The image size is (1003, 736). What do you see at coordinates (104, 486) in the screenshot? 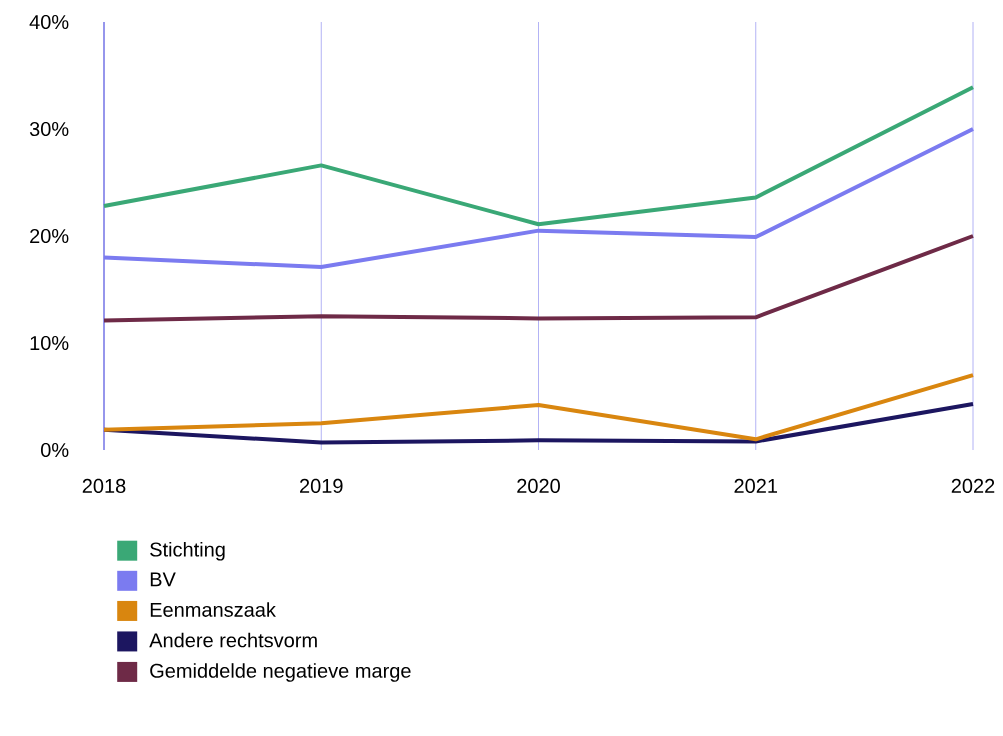
I see `x-tick-label: 2018` at bounding box center [104, 486].